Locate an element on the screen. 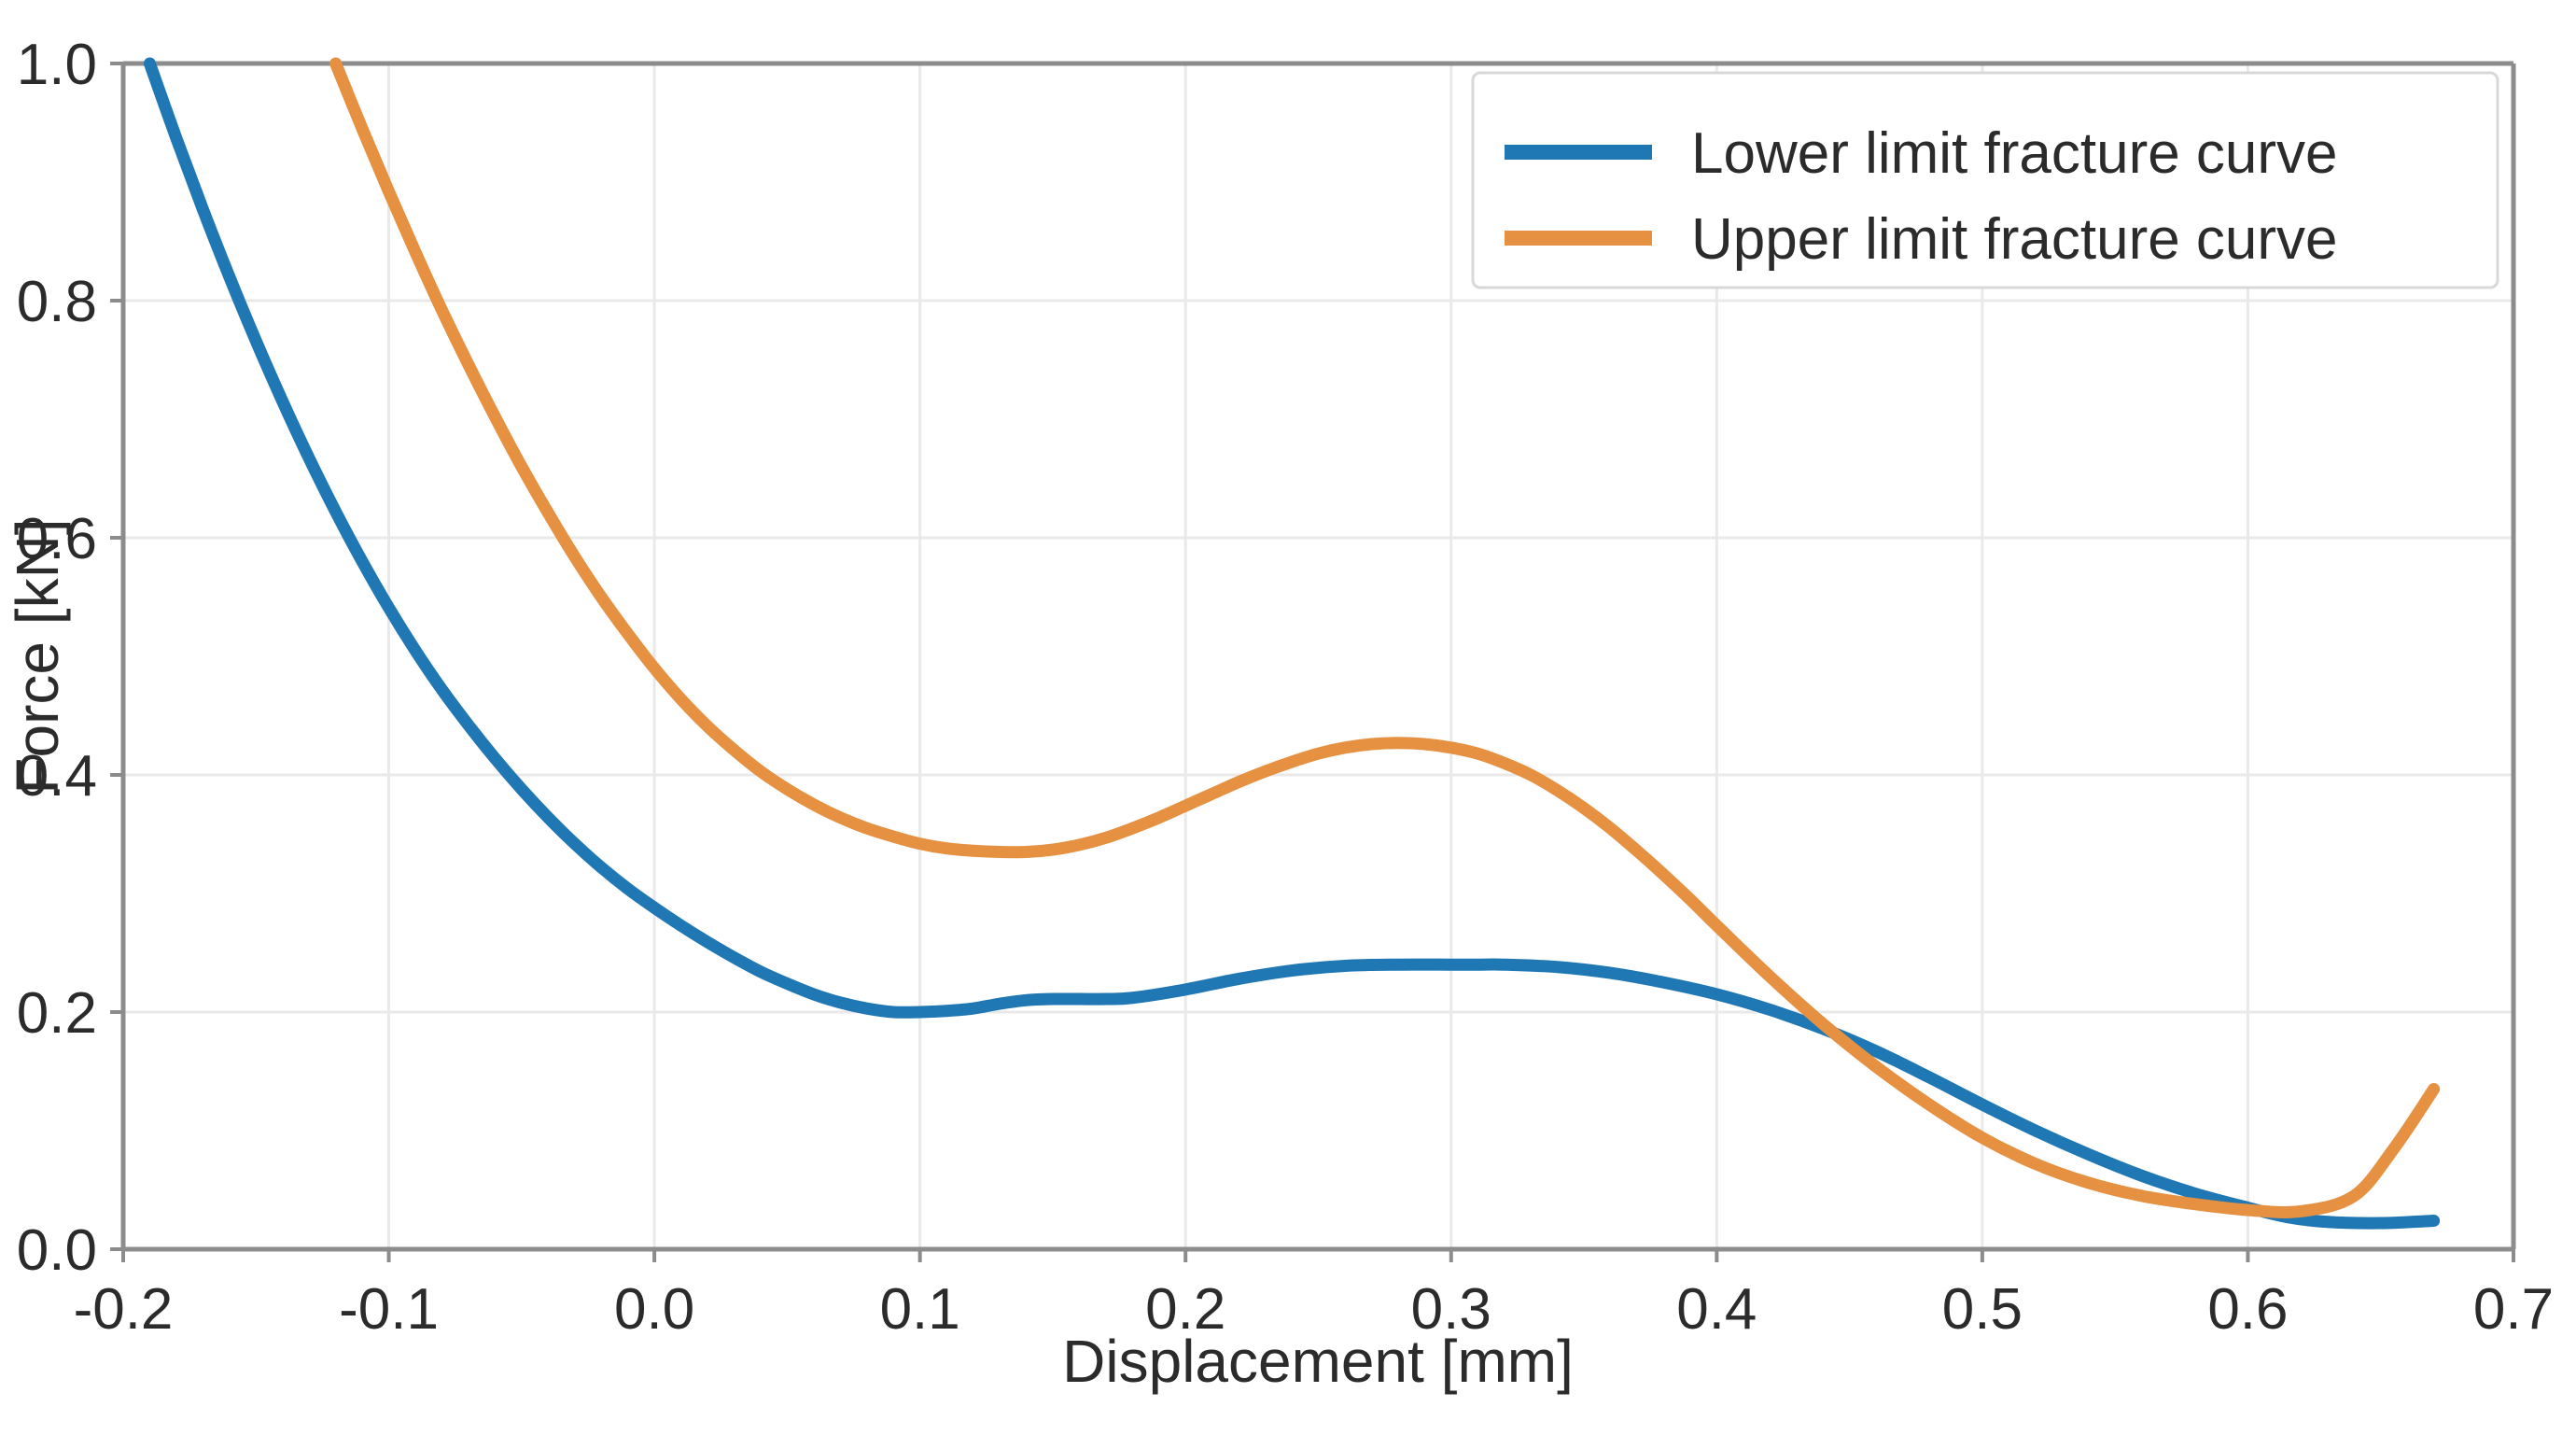 This screenshot has height=1449, width=2576. y-tick-label: 0.6 is located at coordinates (57, 539).